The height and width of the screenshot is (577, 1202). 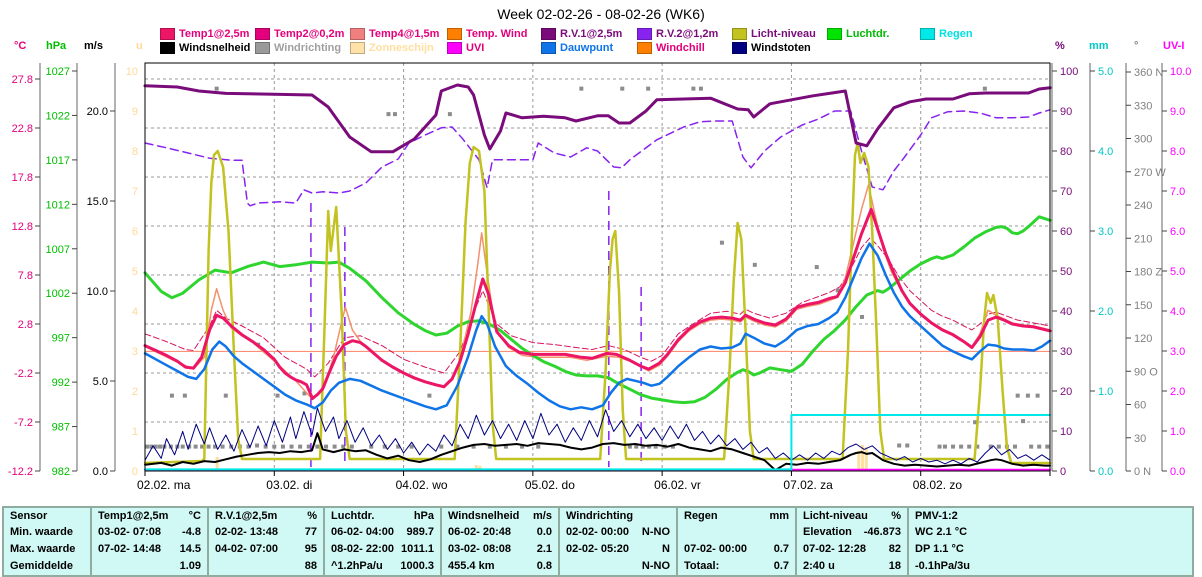 I want to click on axis-tick-label: 5.0, so click(x=1105, y=72).